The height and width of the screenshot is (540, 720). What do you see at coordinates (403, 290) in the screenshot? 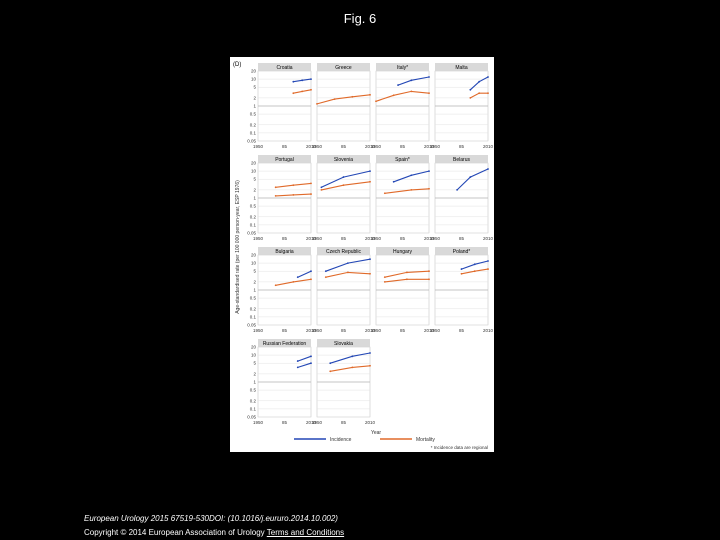
I see `panel-hungary: Hungary 1950 85 2010` at bounding box center [403, 290].